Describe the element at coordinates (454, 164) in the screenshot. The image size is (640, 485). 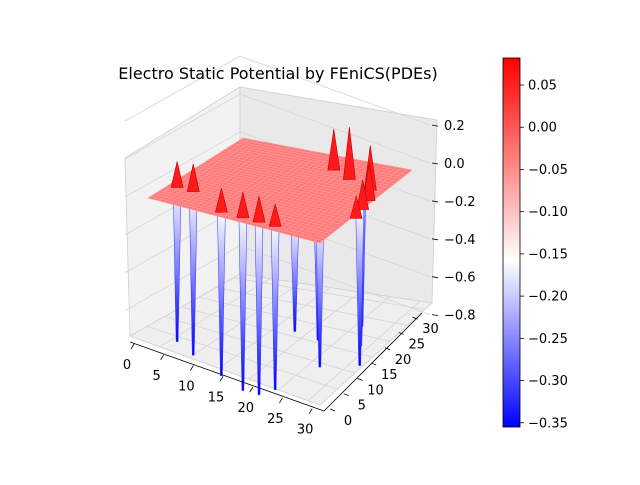
I see `z-tick-label: 0.0` at that location.